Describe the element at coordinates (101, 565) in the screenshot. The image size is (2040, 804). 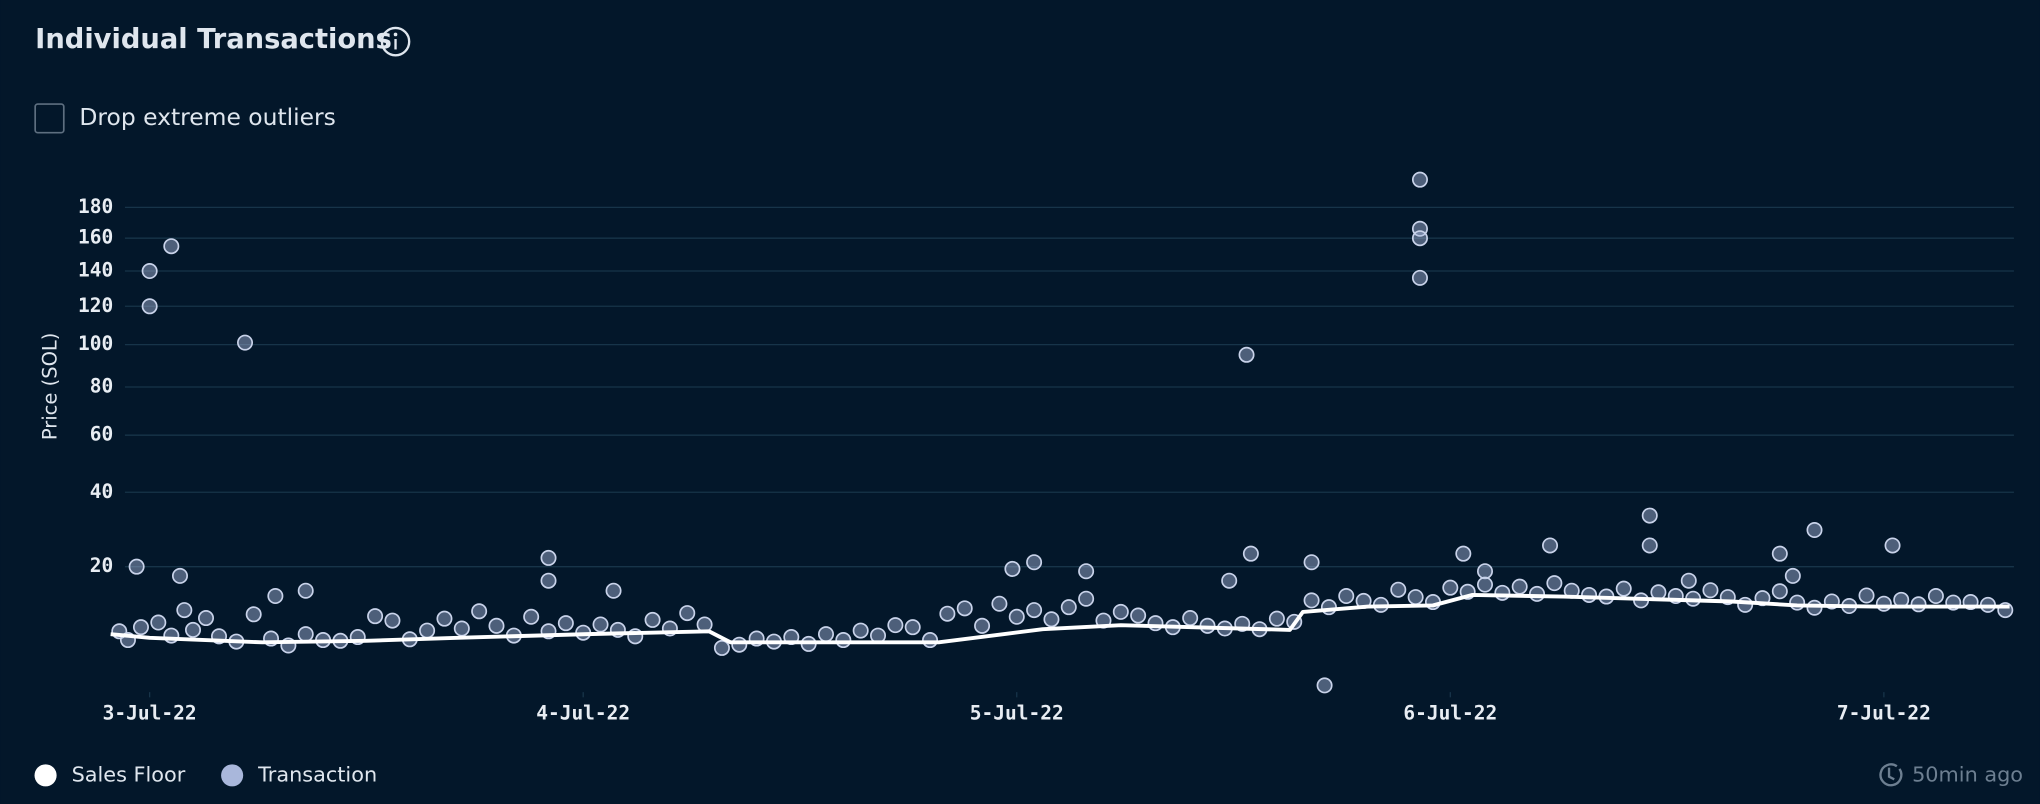
I see `y-tick-label: 20` at that location.